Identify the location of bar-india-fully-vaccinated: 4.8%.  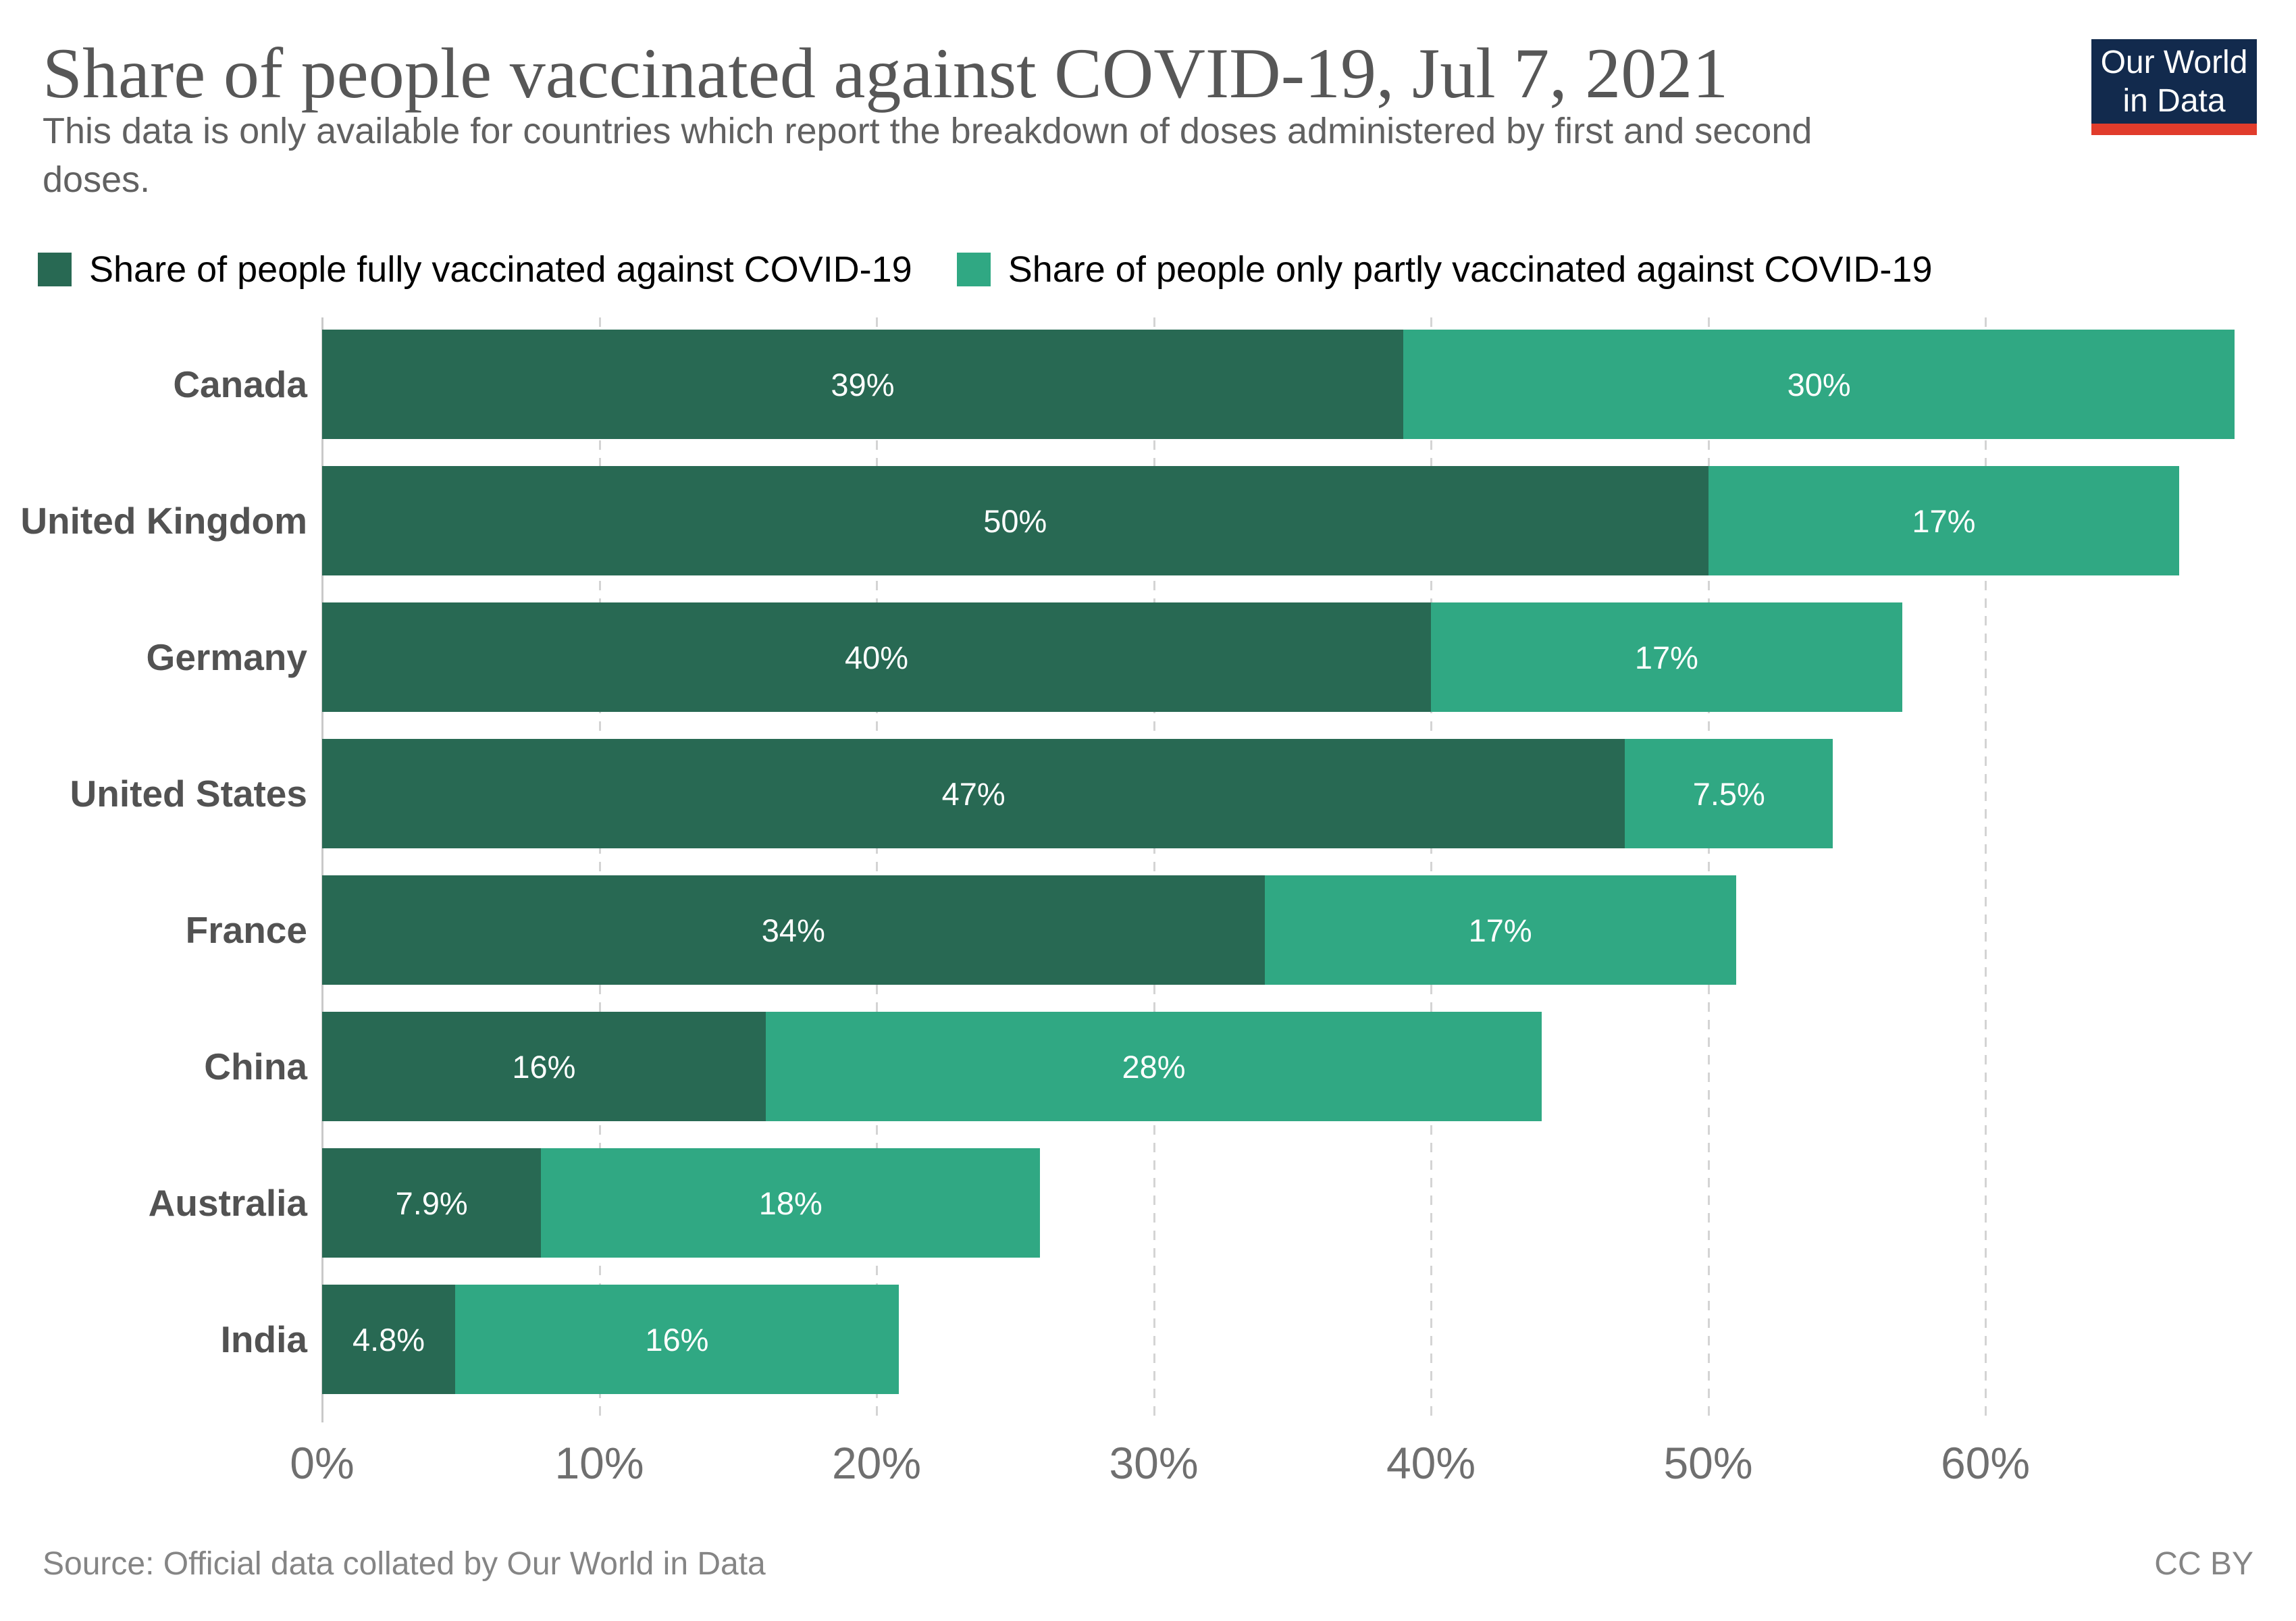
(389, 1339).